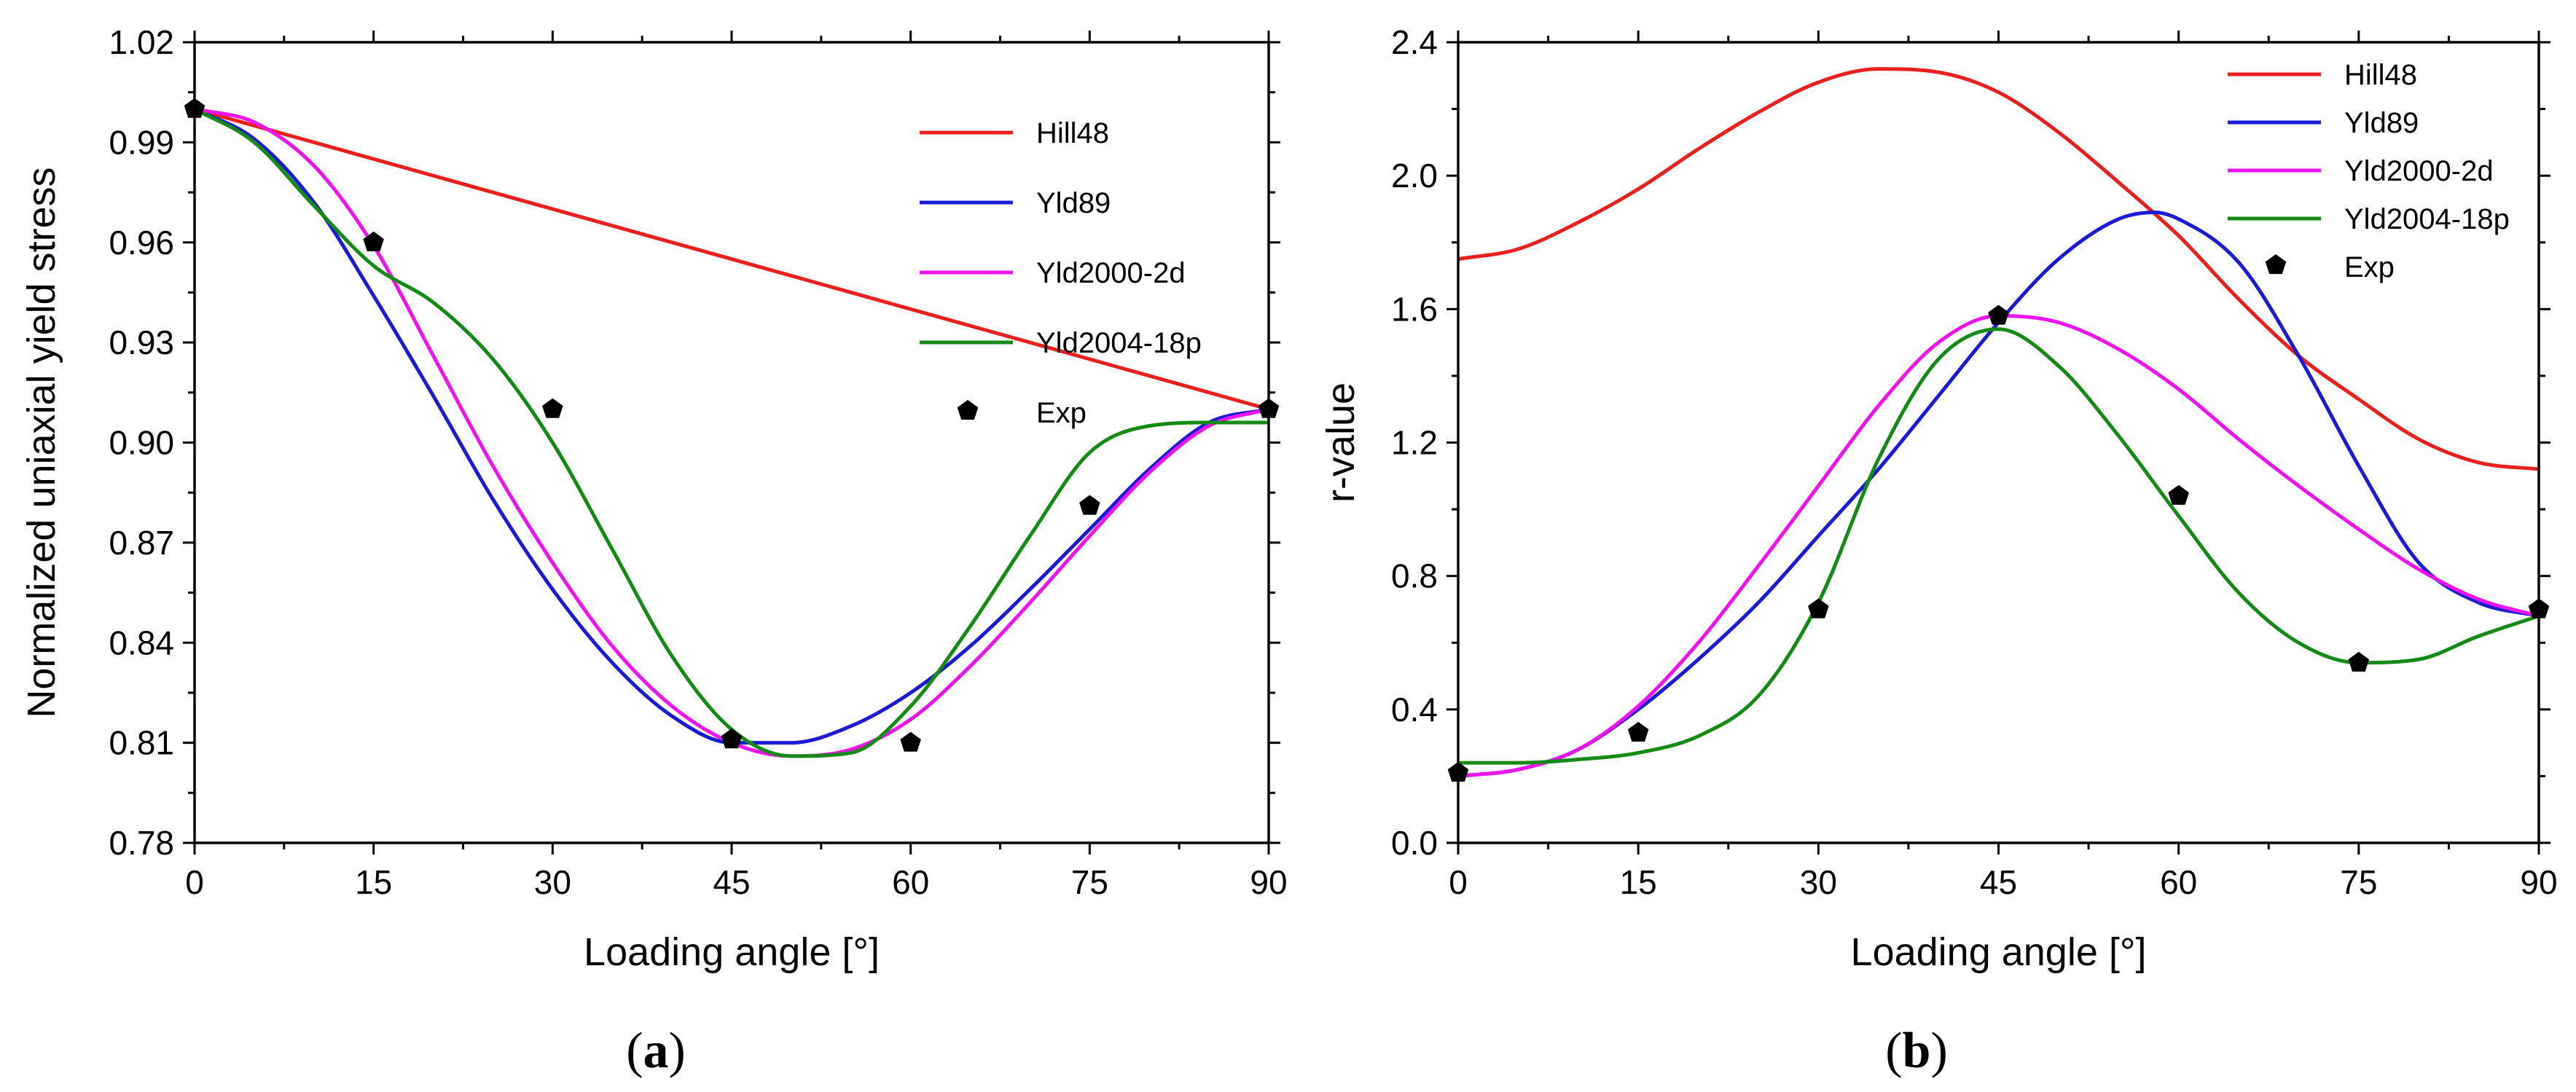  I want to click on panel-label: (b), so click(1916, 1051).